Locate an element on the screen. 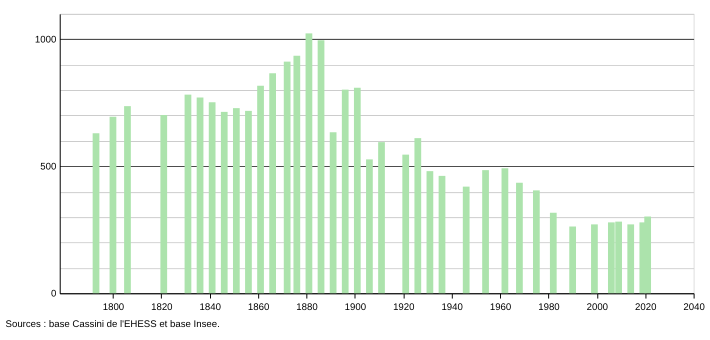 The height and width of the screenshot is (340, 710). y-tick-label: 1000 is located at coordinates (45, 40).